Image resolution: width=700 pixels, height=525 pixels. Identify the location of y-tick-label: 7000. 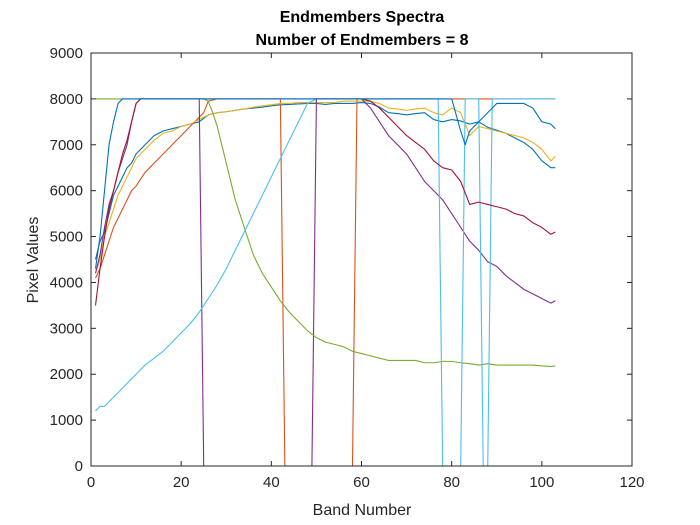
(66, 145).